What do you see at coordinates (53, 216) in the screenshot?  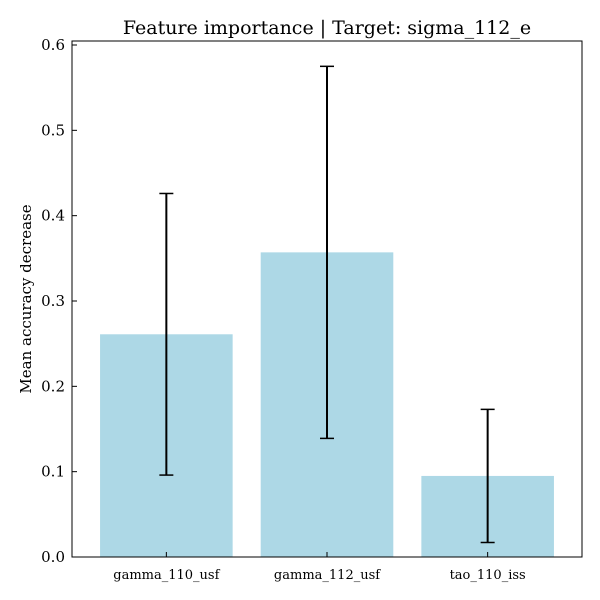 I see `y-tick-label: 0.4` at bounding box center [53, 216].